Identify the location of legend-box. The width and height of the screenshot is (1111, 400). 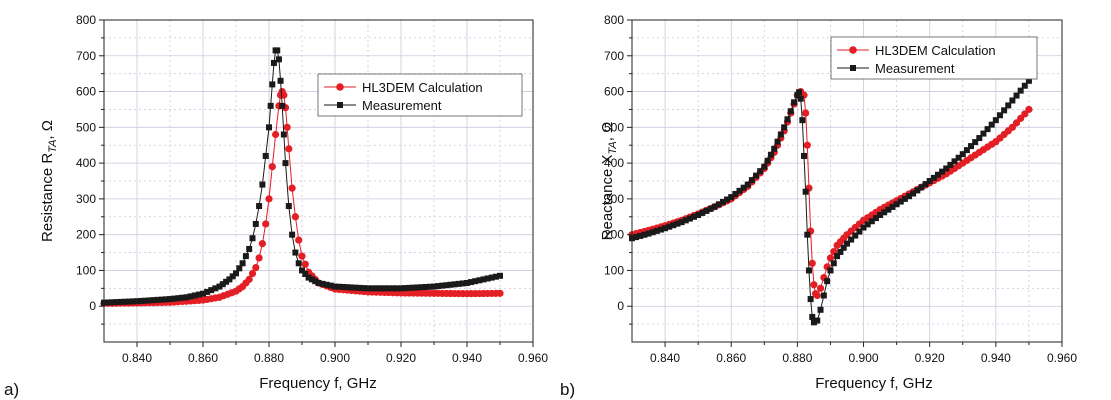
(934, 58).